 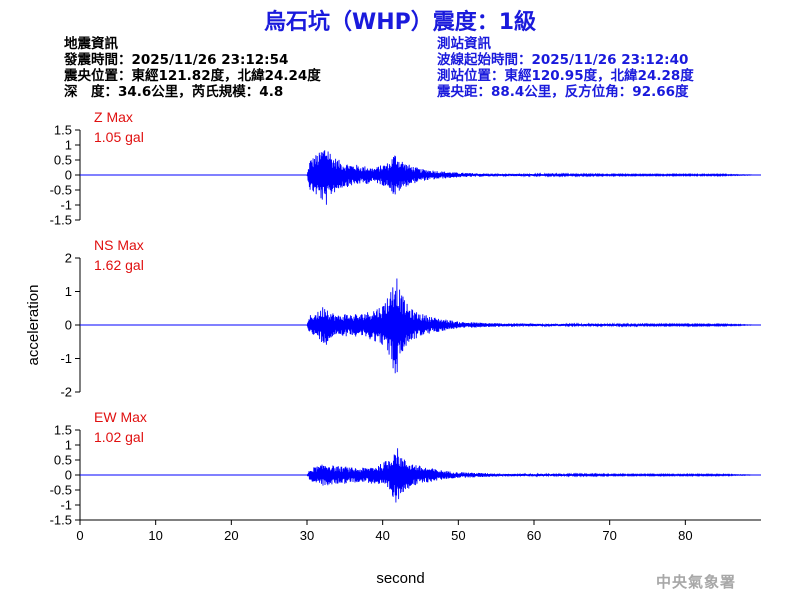 I want to click on waveform-ns, so click(x=416, y=326).